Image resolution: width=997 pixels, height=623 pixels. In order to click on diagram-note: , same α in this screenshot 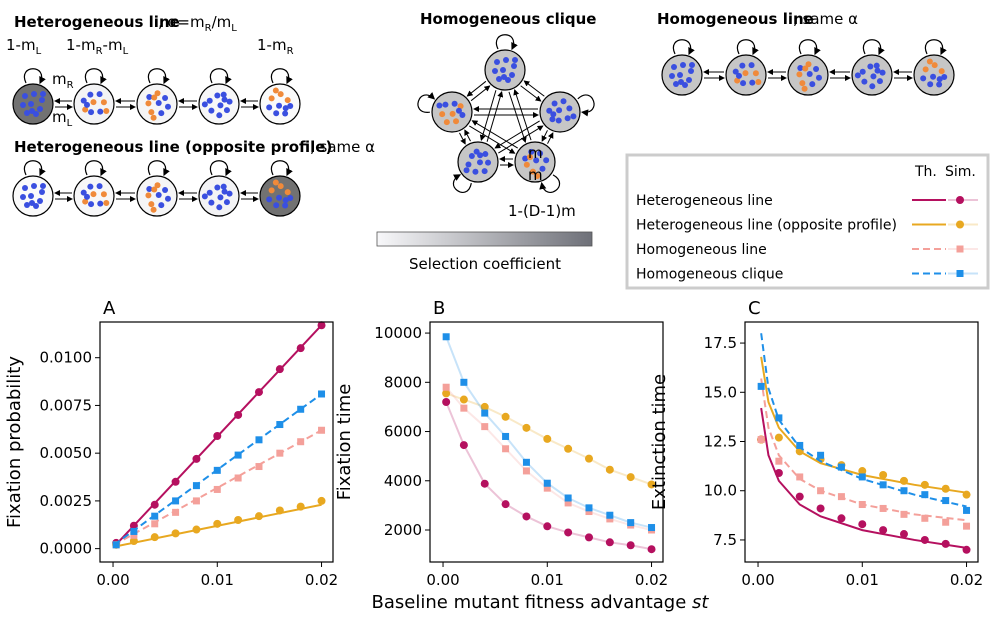, I will do `click(825, 19)`.